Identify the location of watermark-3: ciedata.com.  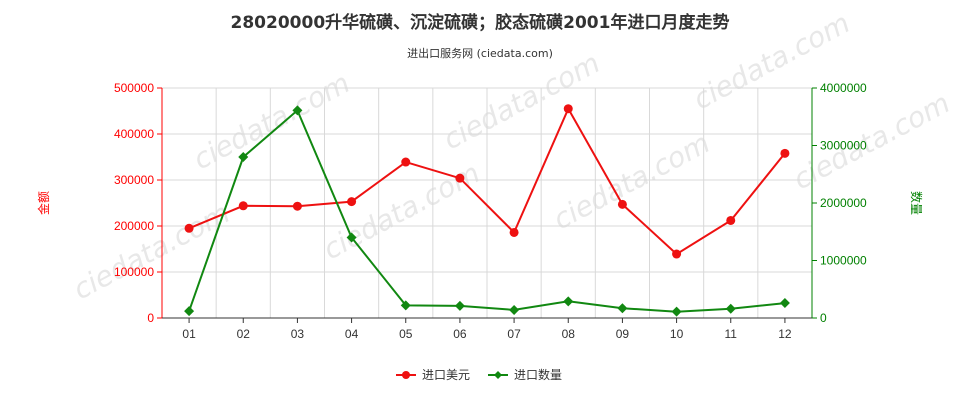
(872, 141).